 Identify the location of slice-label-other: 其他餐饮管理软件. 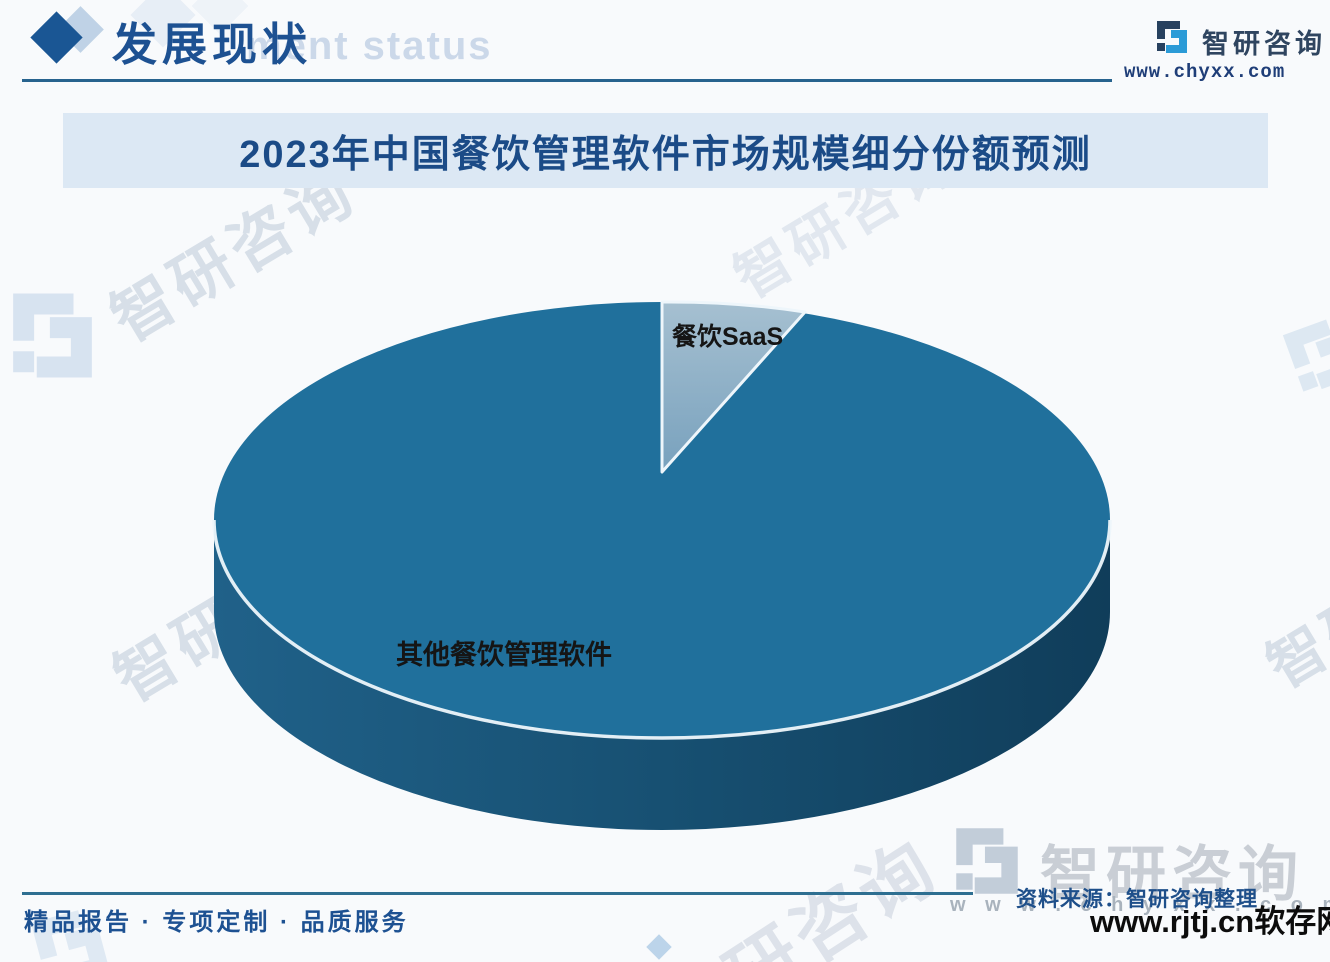
(504, 655).